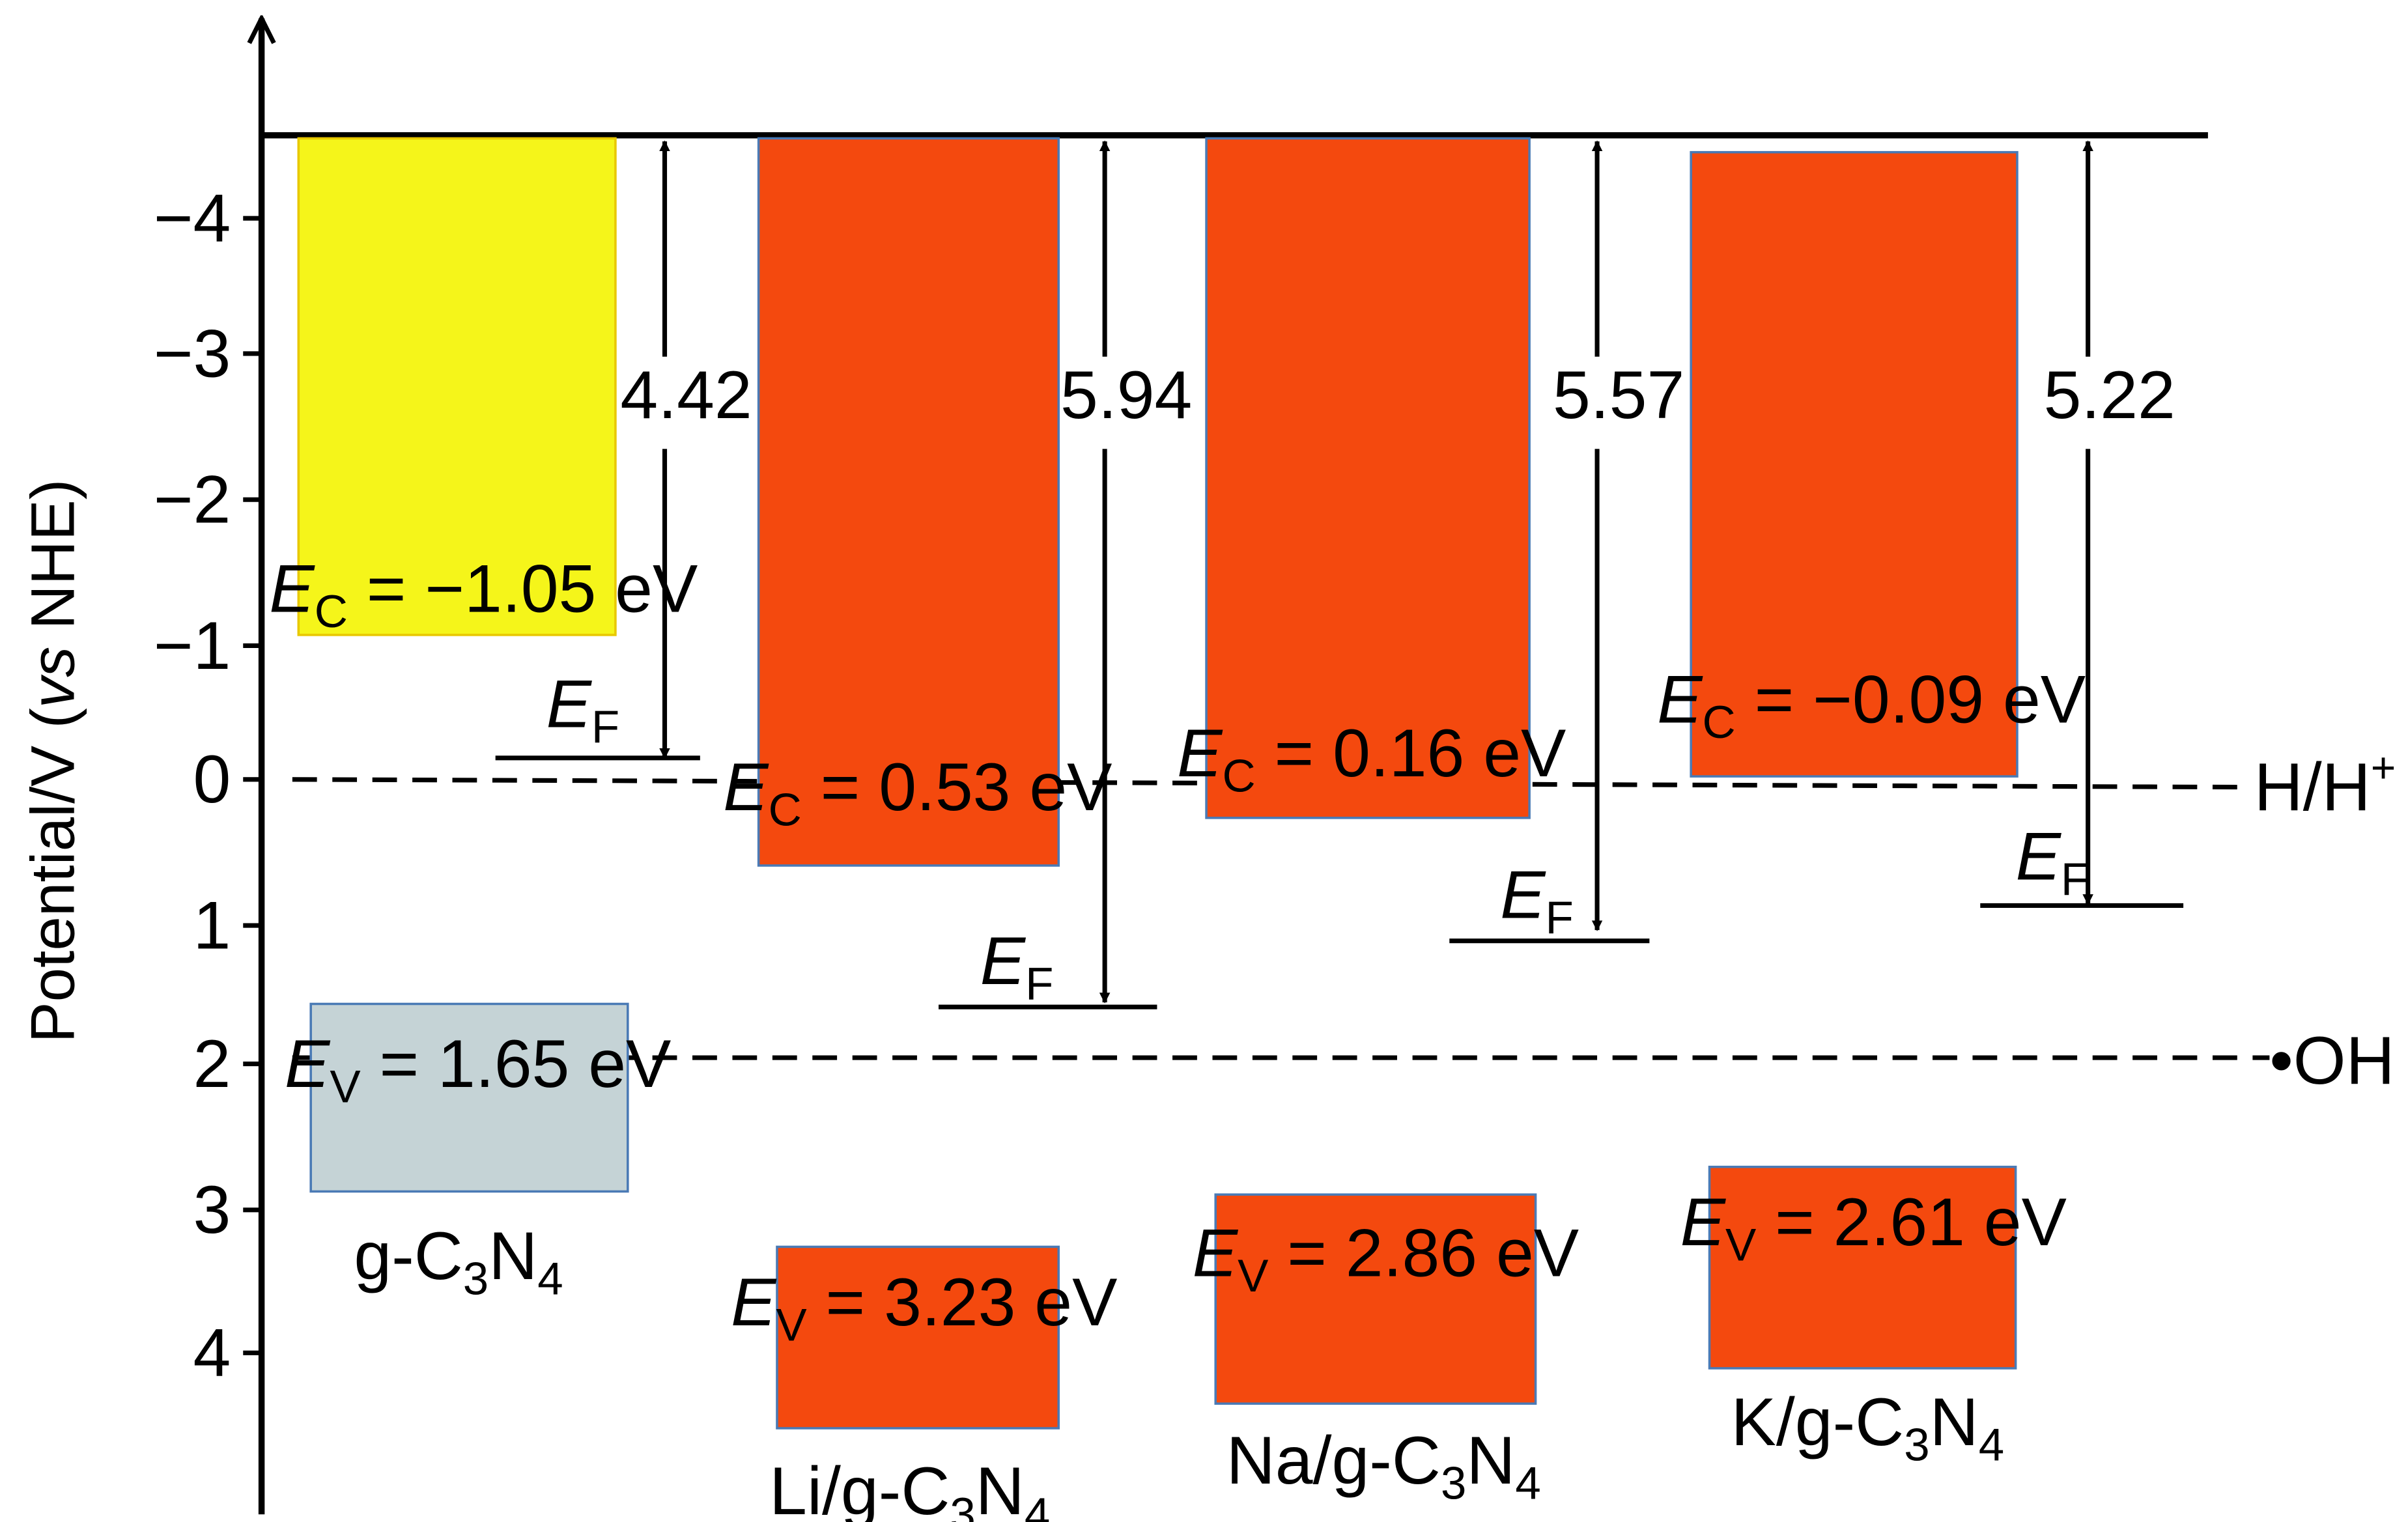 The height and width of the screenshot is (1522, 2408). I want to click on label-part: g-C, so click(408, 1256).